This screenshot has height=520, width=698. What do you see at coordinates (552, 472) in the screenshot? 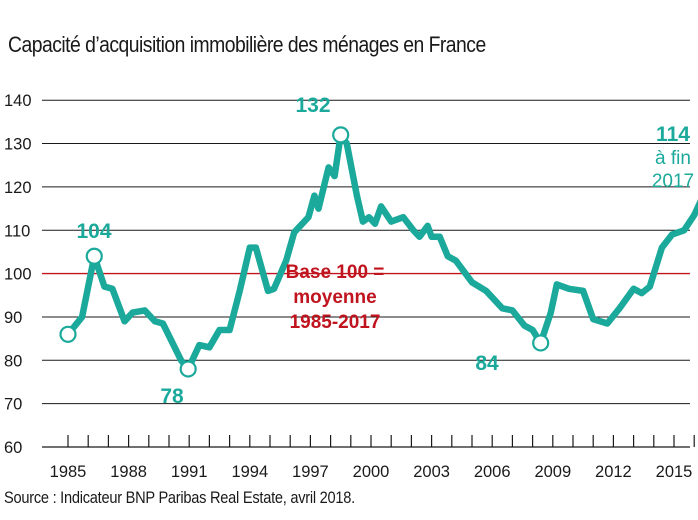
I see `x-tick-label-2009: 2009` at bounding box center [552, 472].